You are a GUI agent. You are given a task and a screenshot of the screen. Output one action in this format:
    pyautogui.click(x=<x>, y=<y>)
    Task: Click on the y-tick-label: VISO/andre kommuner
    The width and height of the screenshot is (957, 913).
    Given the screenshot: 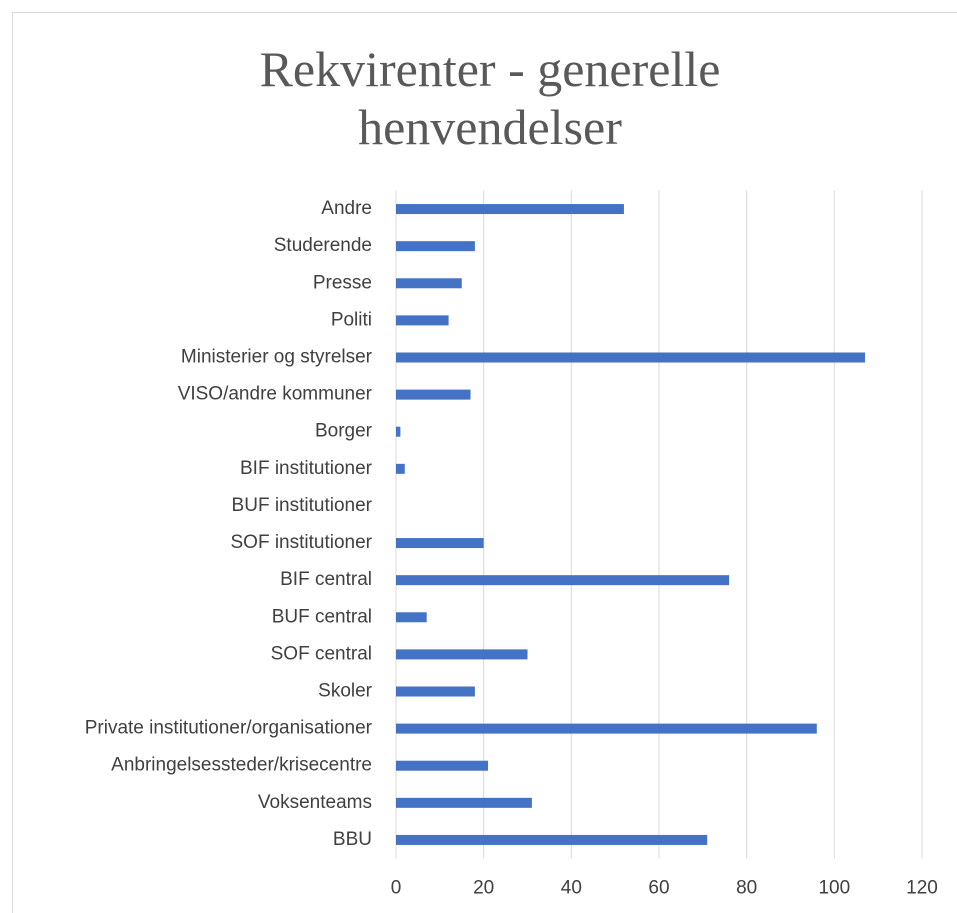 What is the action you would take?
    pyautogui.click(x=275, y=394)
    